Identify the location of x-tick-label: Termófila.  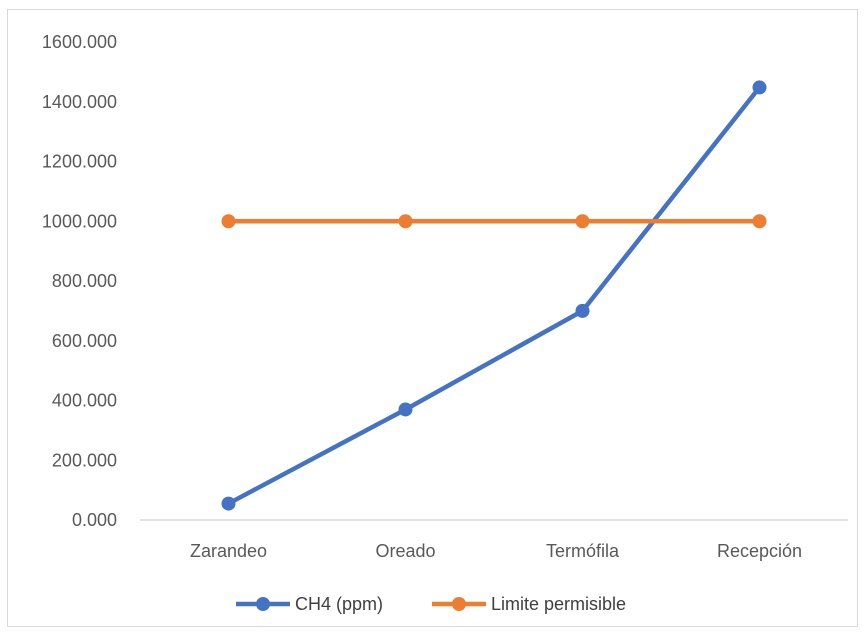
(583, 551).